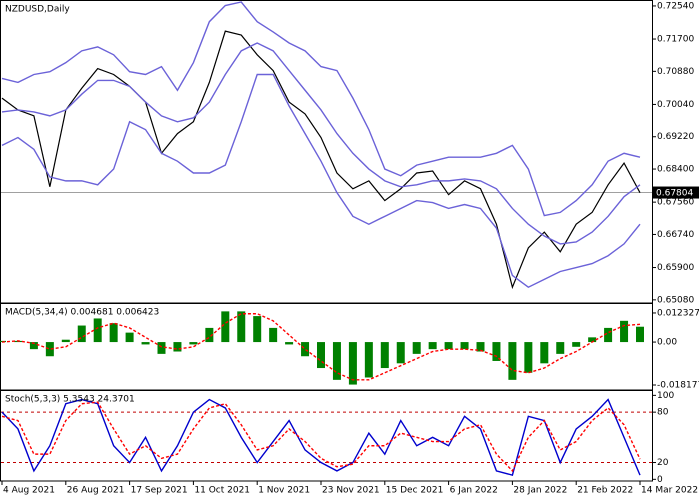  Describe the element at coordinates (678, 313) in the screenshot. I see `y-tick-label: 0.012327` at that location.